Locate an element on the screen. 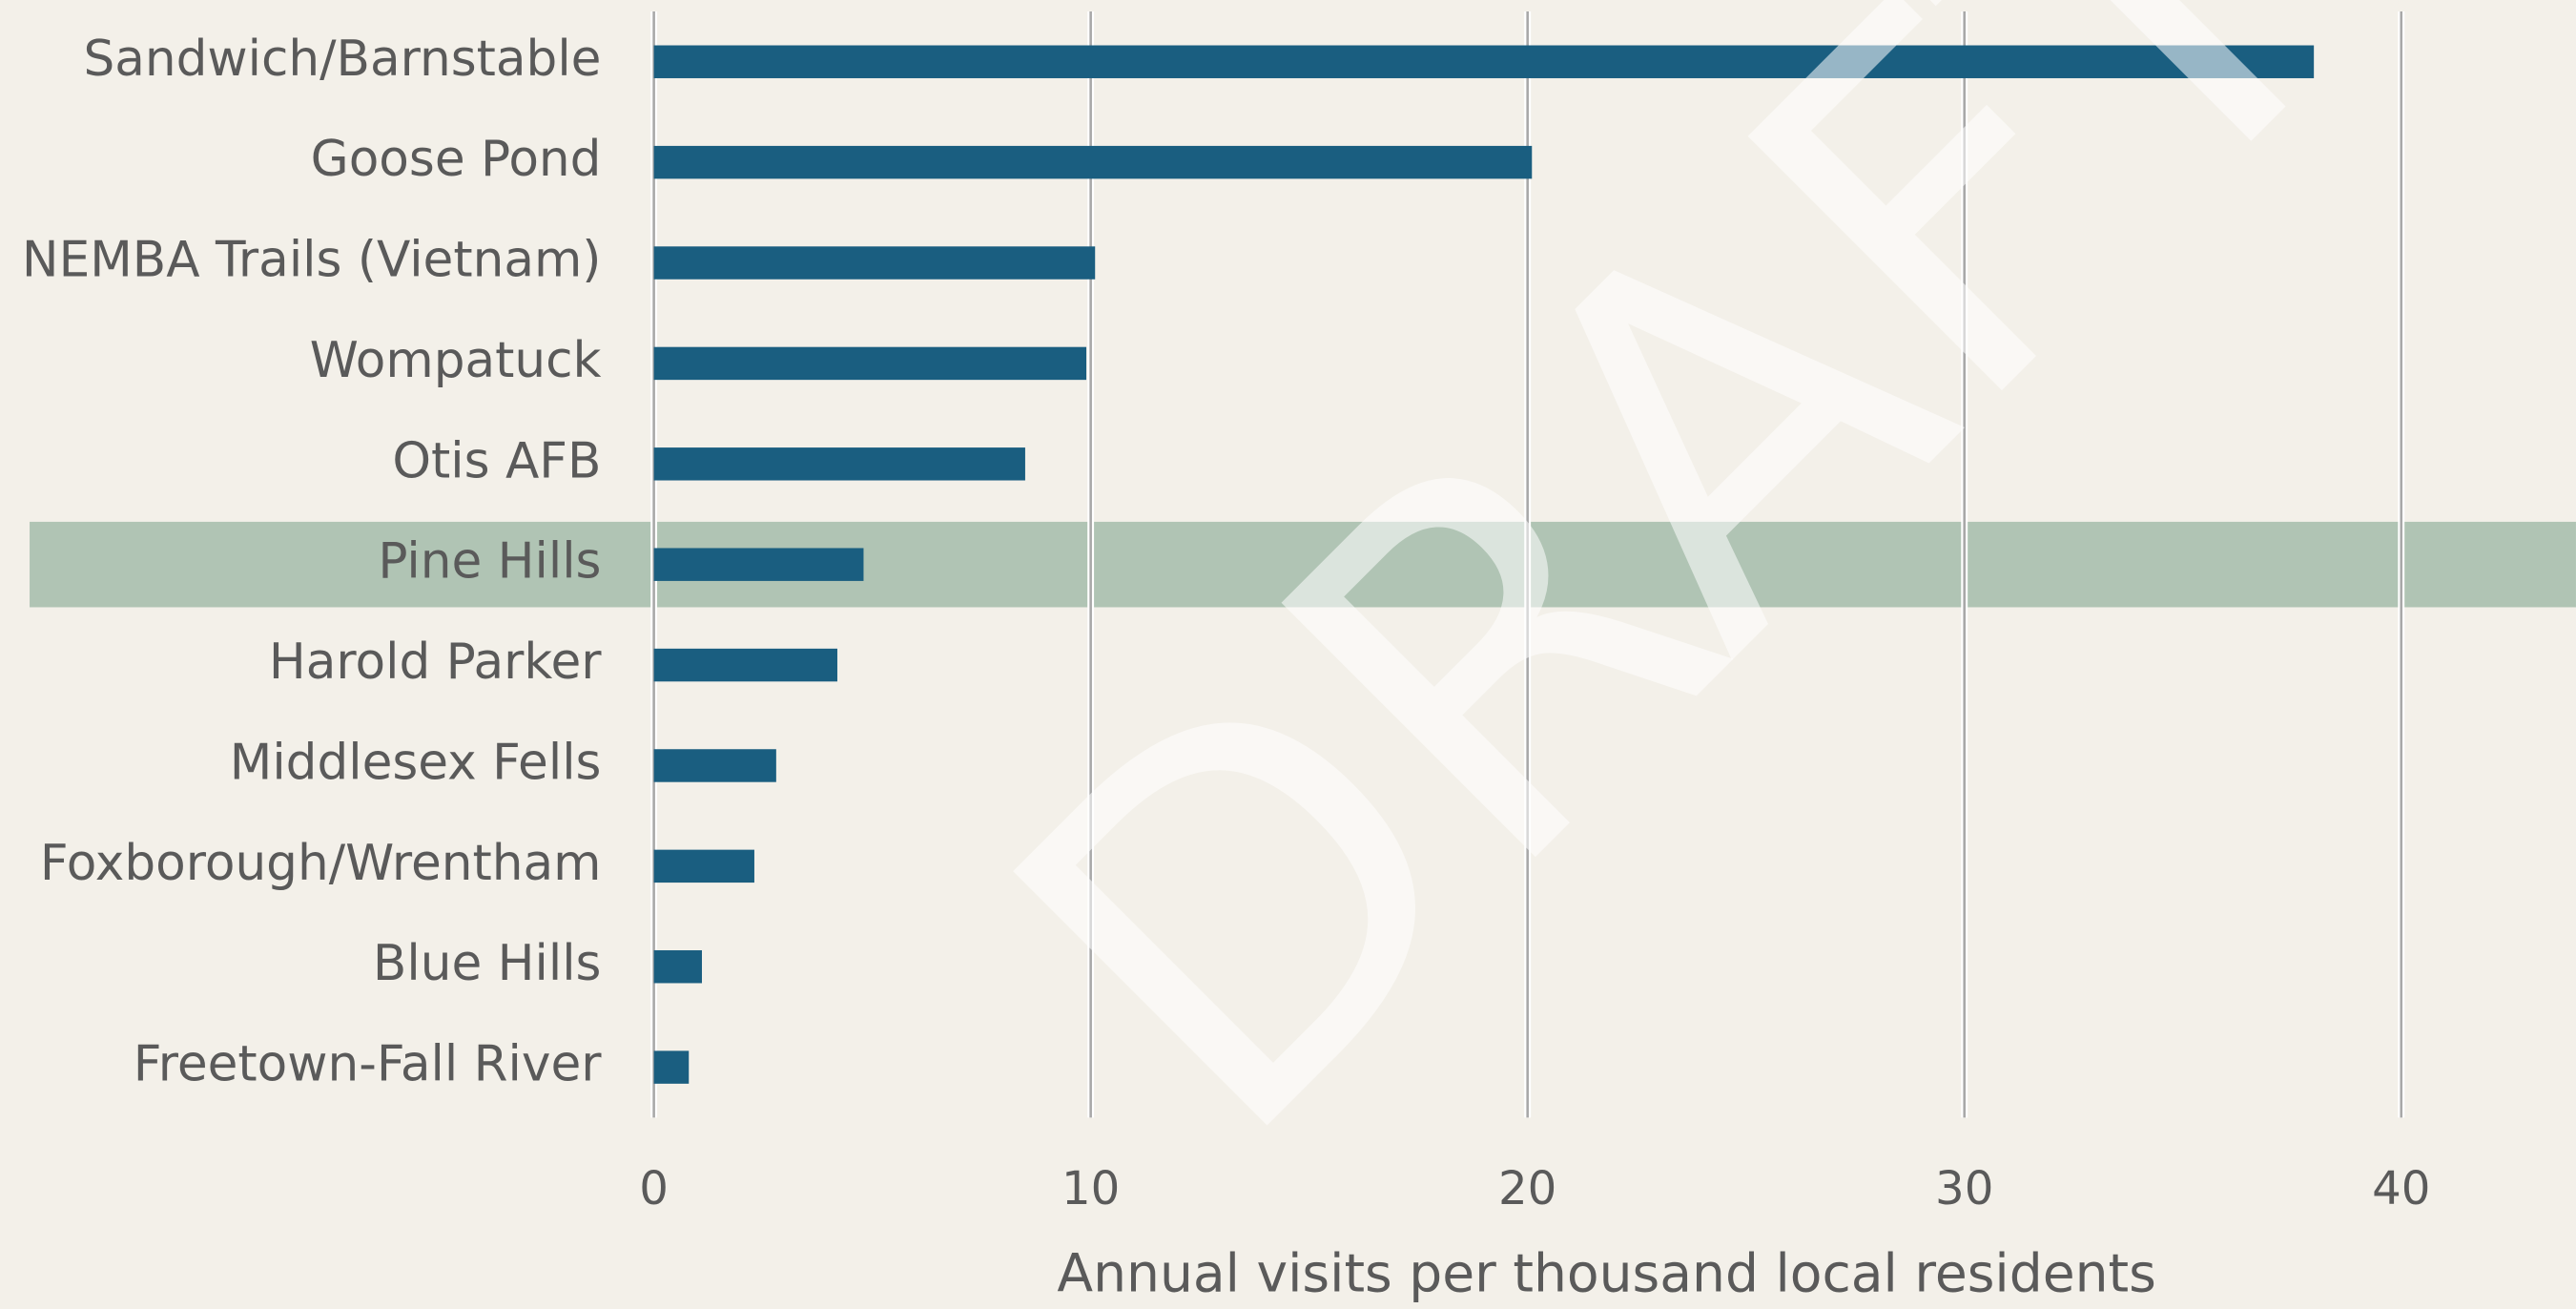 The height and width of the screenshot is (1309, 2576). x-tick-label: 0 is located at coordinates (654, 1189).